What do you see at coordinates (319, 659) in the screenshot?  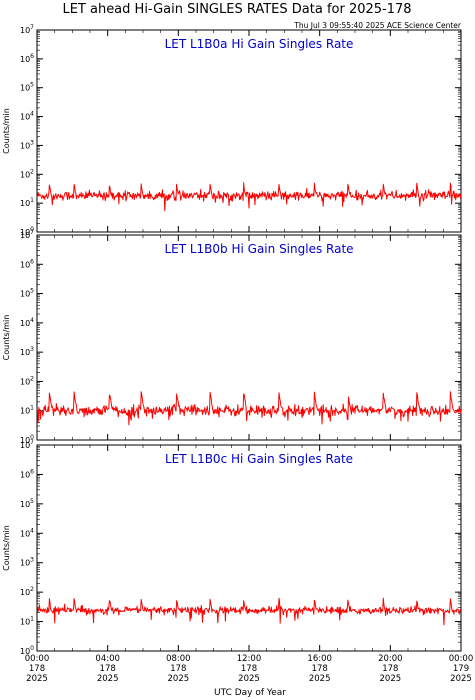 I see `x-tick-label: 16:00` at bounding box center [319, 659].